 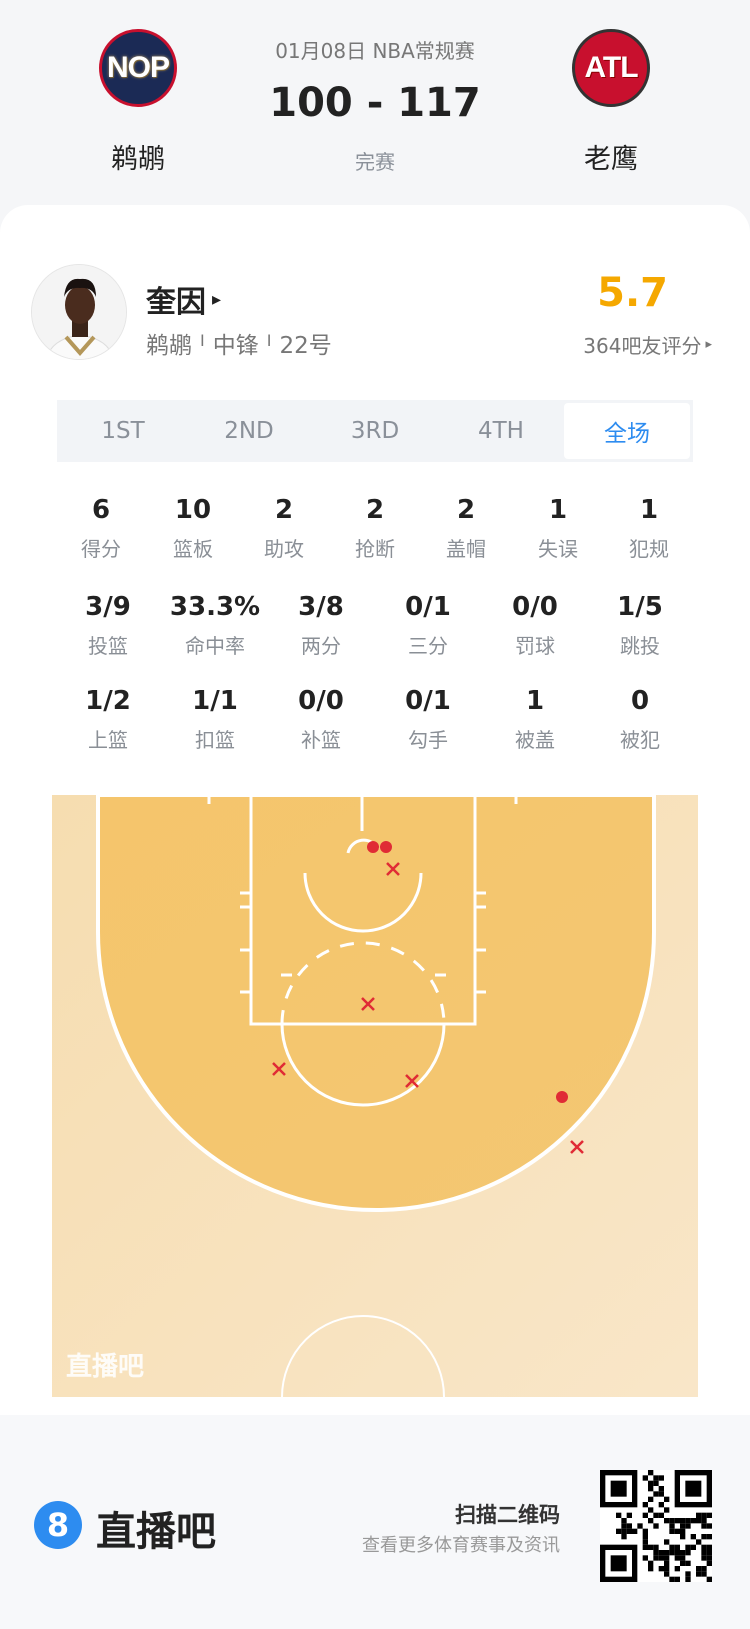 I want to click on stat-value: 0, so click(x=640, y=701).